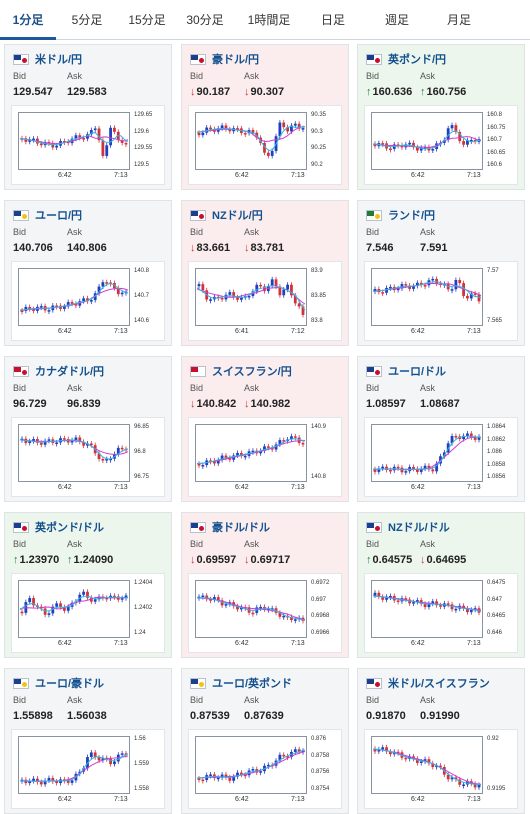 The width and height of the screenshot is (530, 814). I want to click on currency-card: ランド/円 Bid Ask 7.546 7.591 7.57 7.565 6:42 7:13, so click(441, 273).